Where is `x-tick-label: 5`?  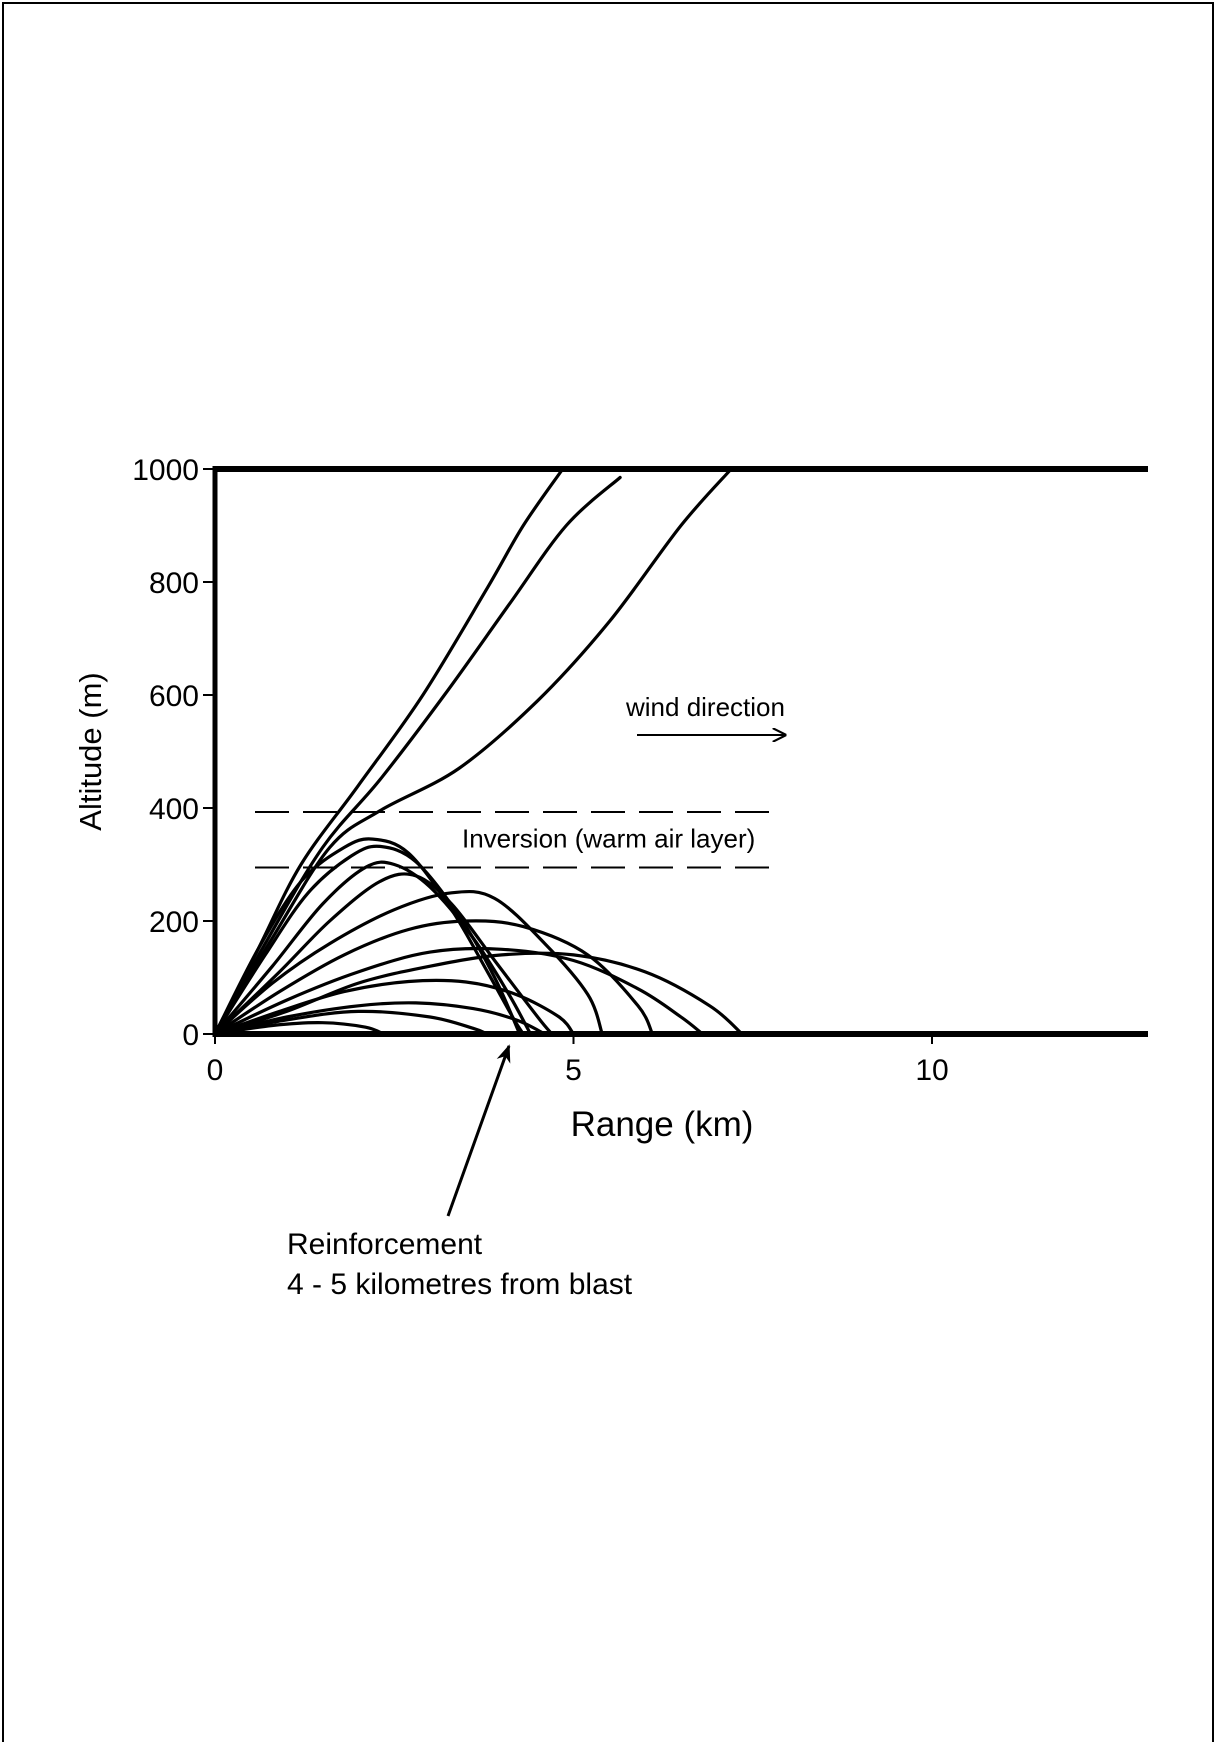
x-tick-label: 5 is located at coordinates (573, 1070).